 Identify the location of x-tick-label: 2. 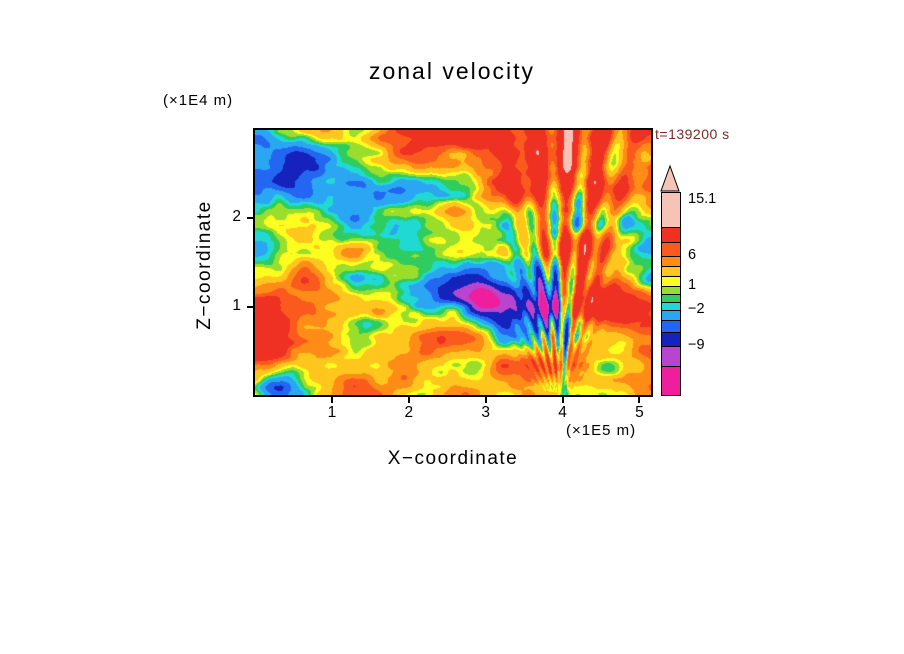
(409, 412).